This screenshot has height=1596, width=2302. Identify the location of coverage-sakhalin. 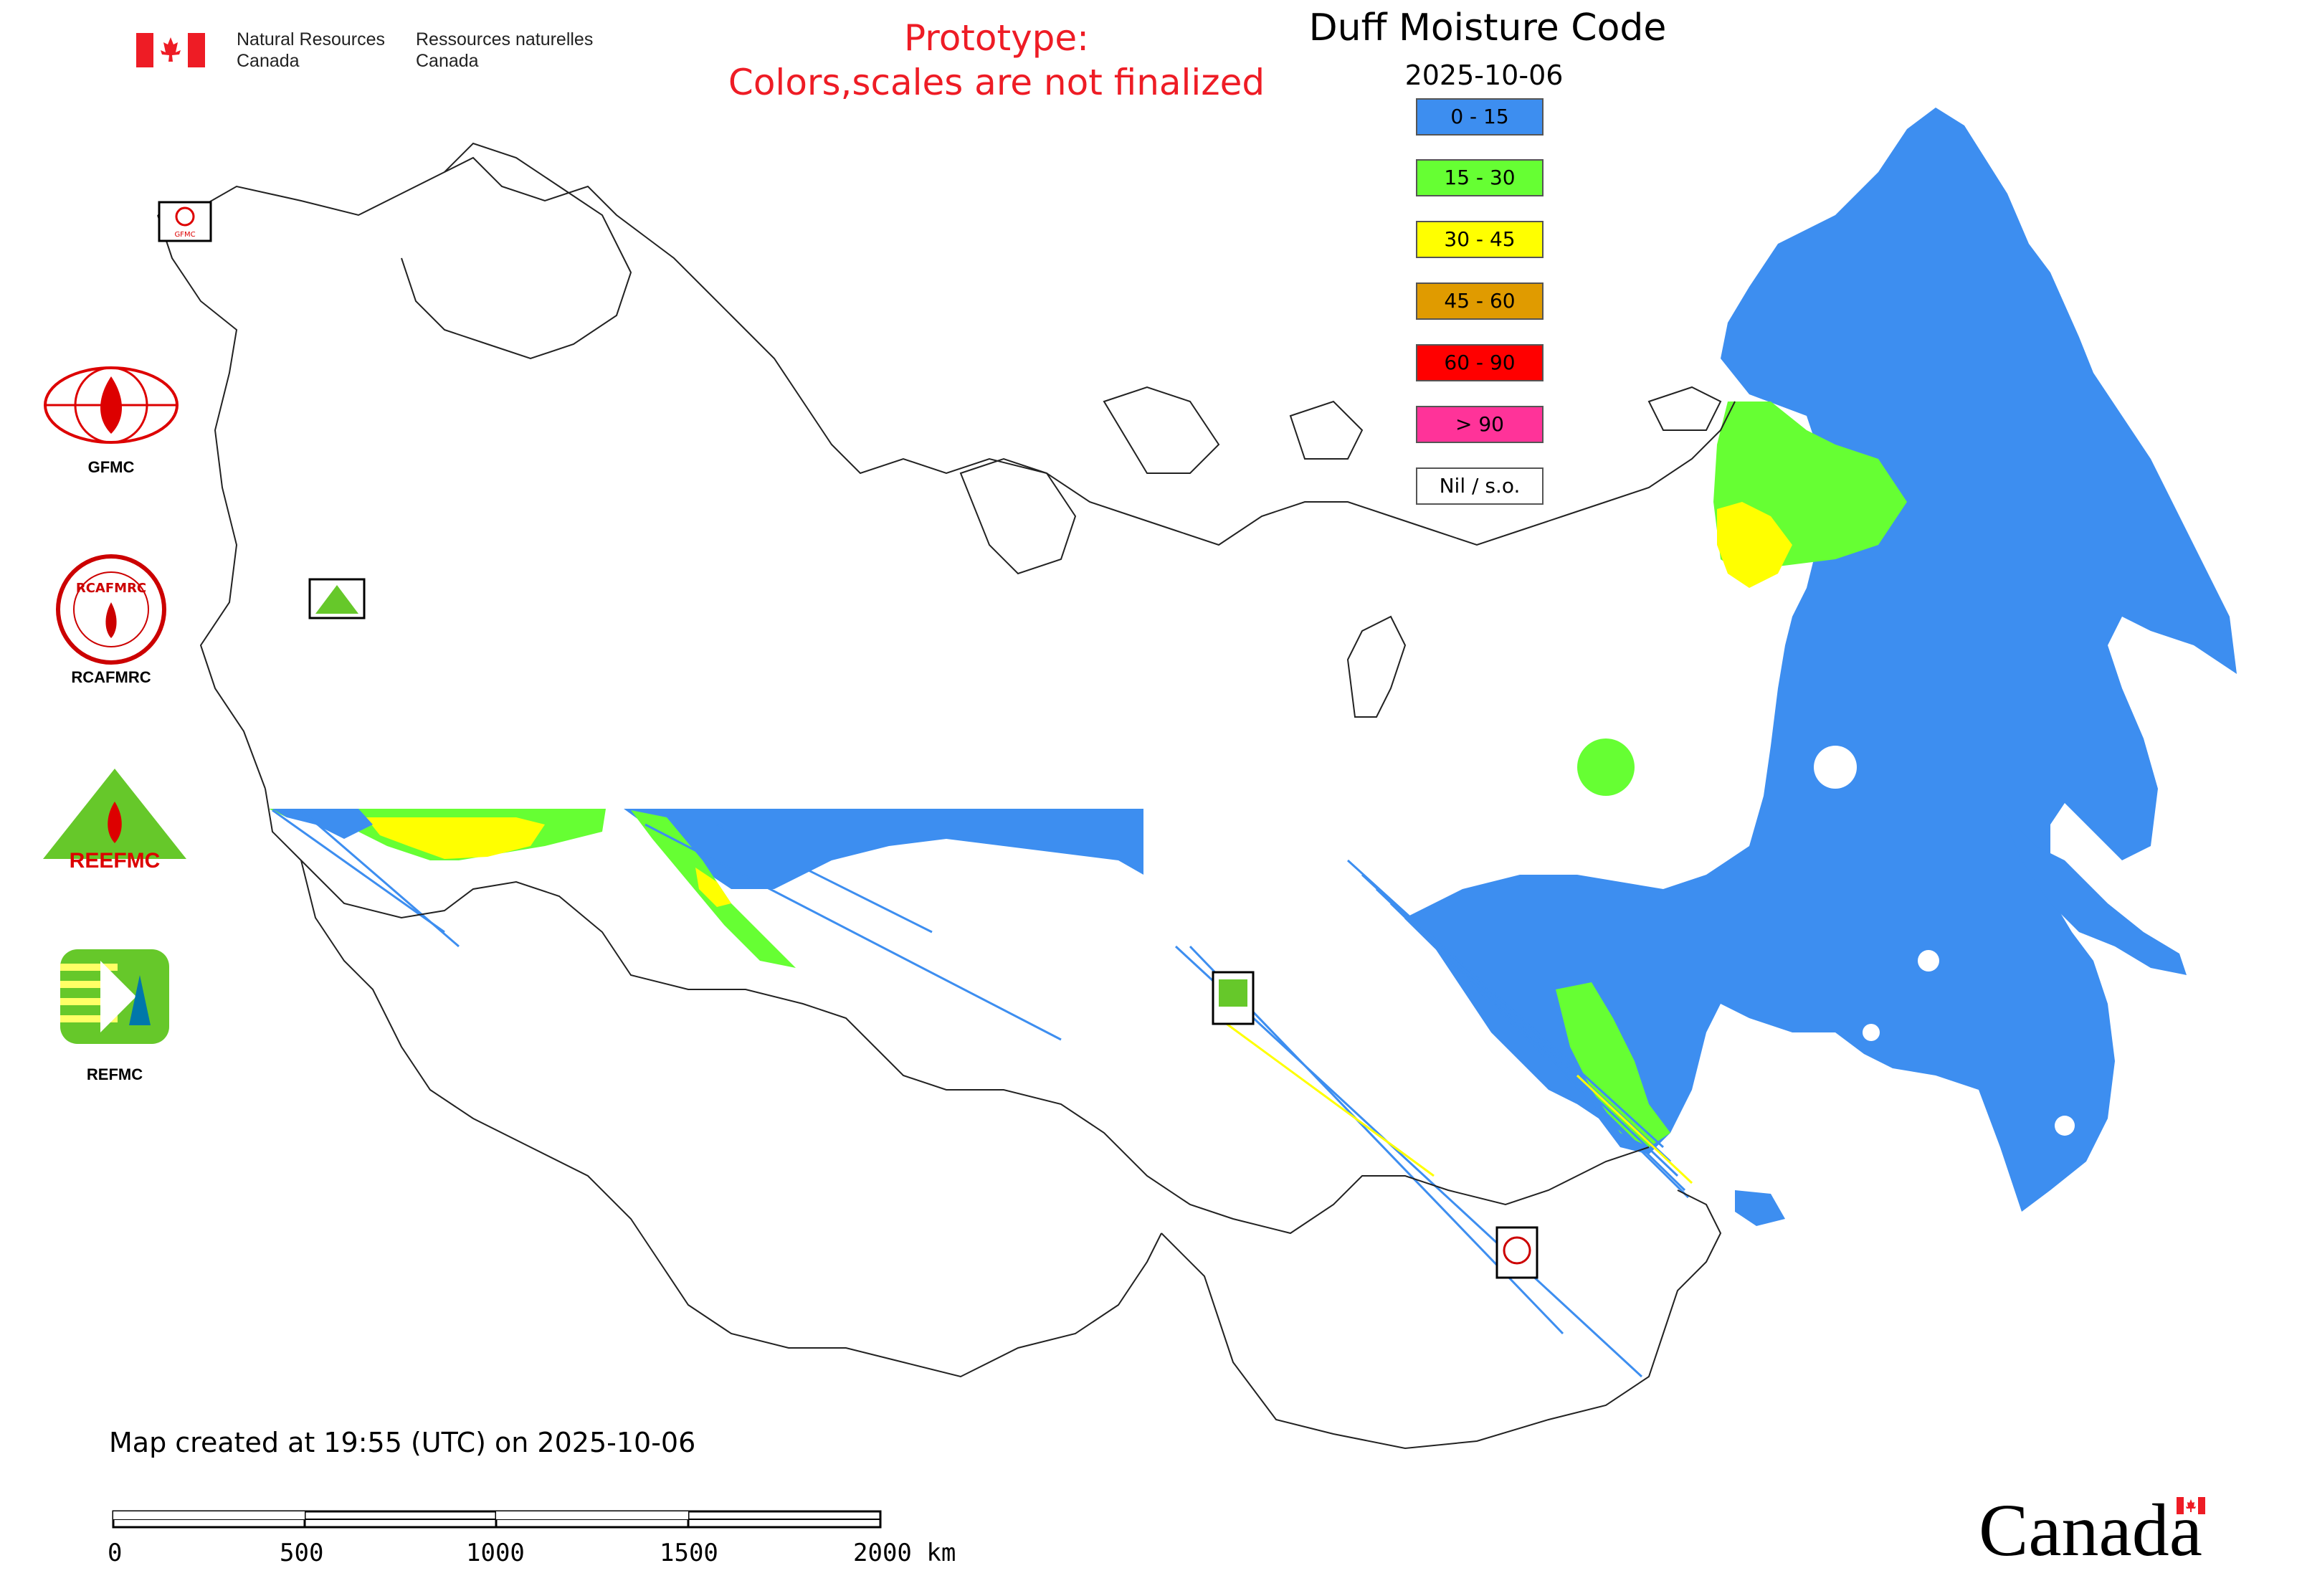
(1760, 1208).